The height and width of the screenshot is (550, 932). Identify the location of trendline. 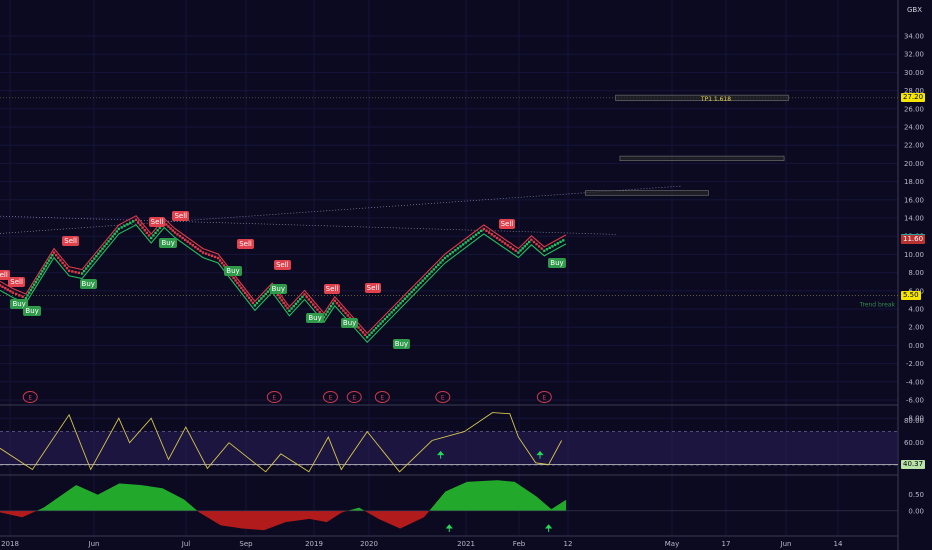
(308, 225).